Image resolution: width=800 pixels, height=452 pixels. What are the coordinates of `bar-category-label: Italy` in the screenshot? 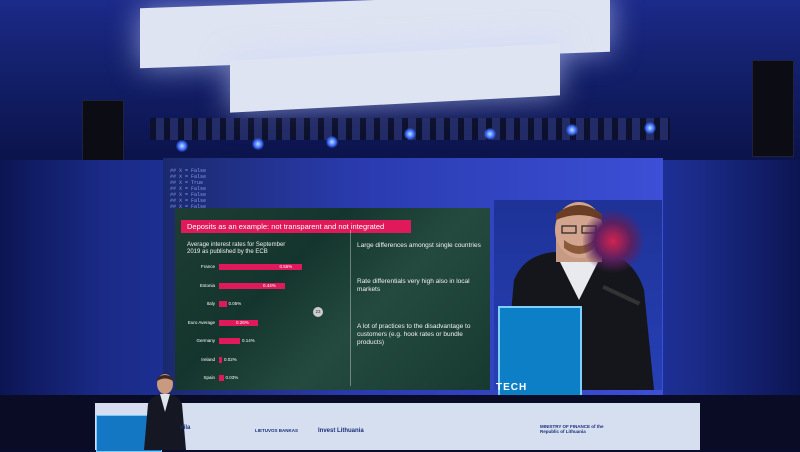 It's located at (210, 303).